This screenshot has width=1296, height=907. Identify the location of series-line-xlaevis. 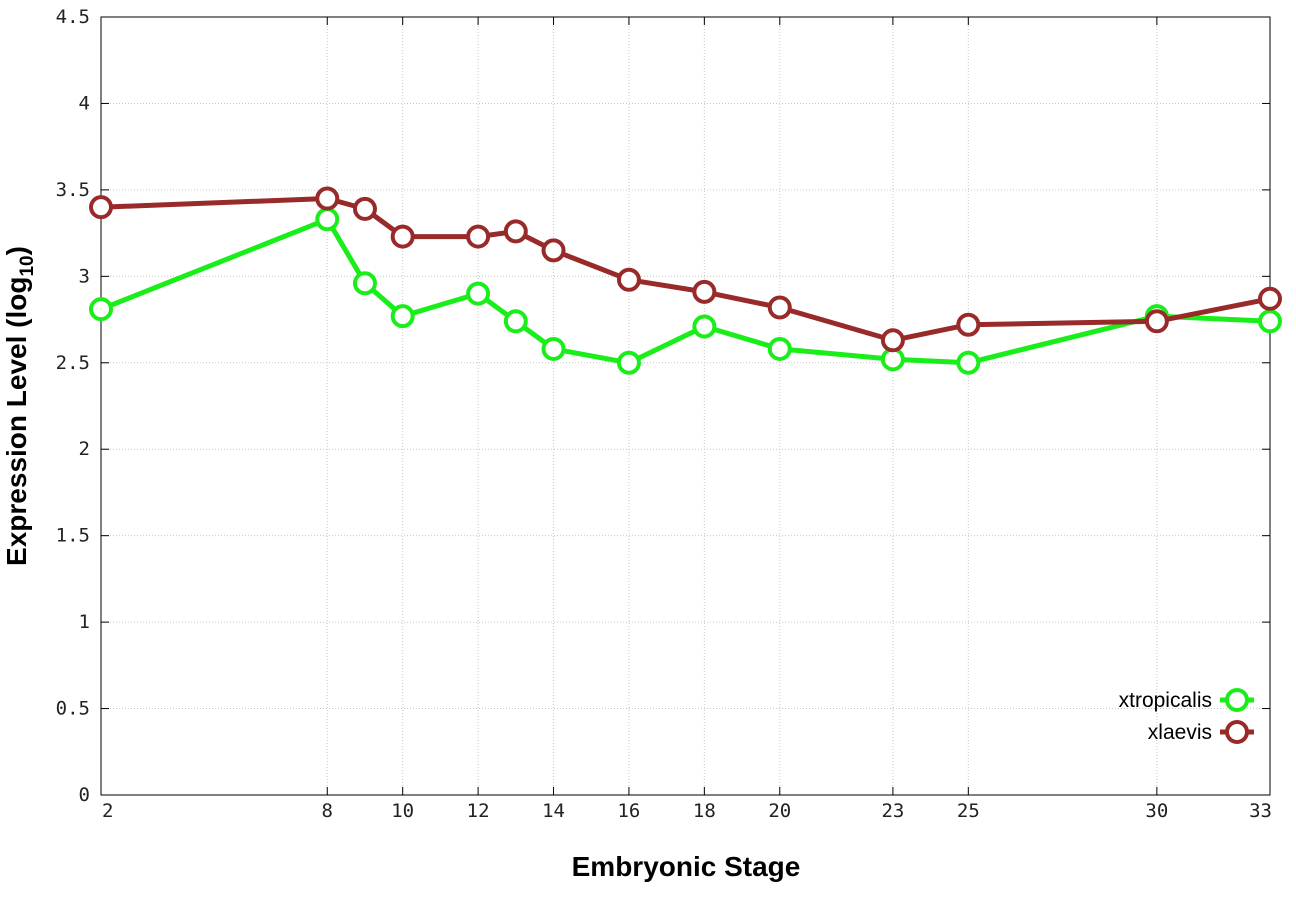
(685, 269).